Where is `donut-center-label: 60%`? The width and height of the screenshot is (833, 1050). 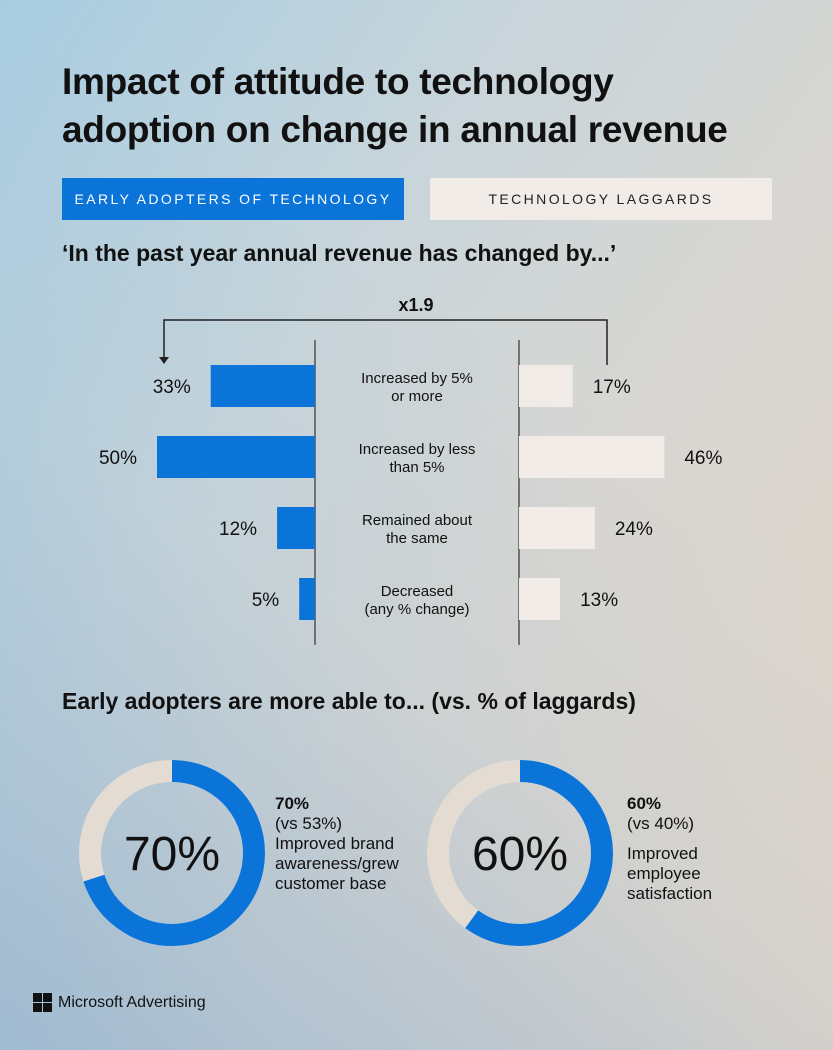 donut-center-label: 60% is located at coordinates (520, 854).